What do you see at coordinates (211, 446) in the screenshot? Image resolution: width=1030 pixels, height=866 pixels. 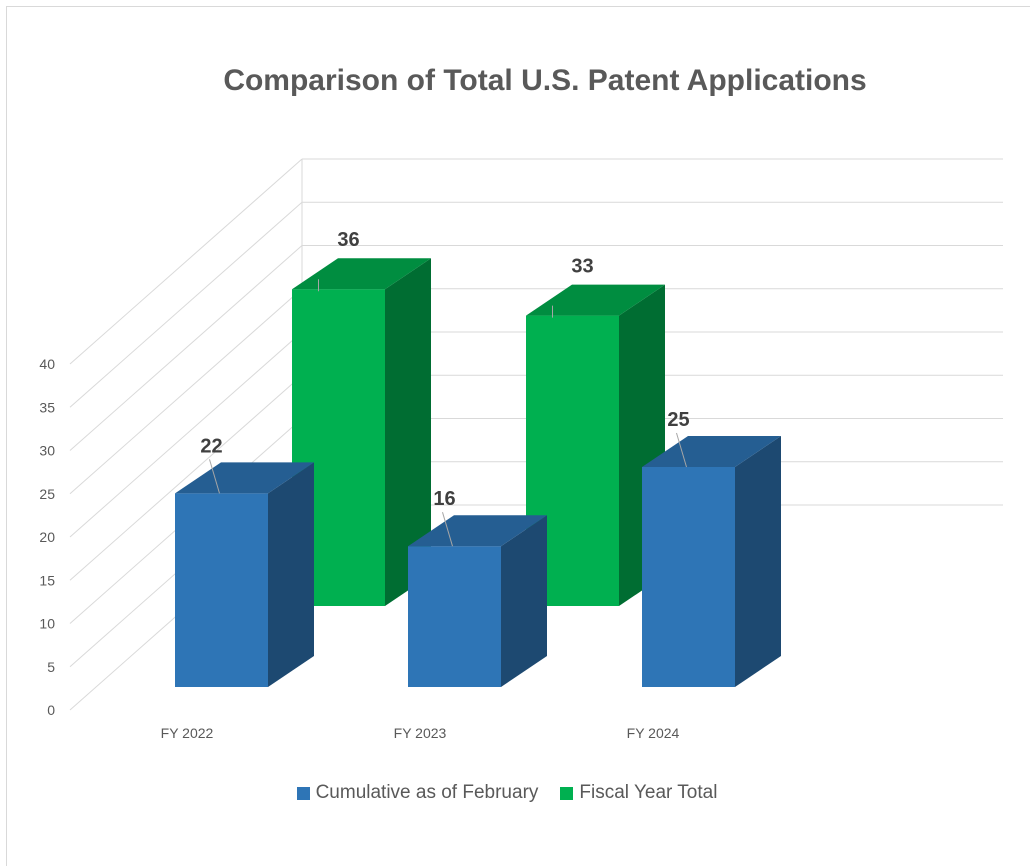 I see `data-label-cumulative-0: 22` at bounding box center [211, 446].